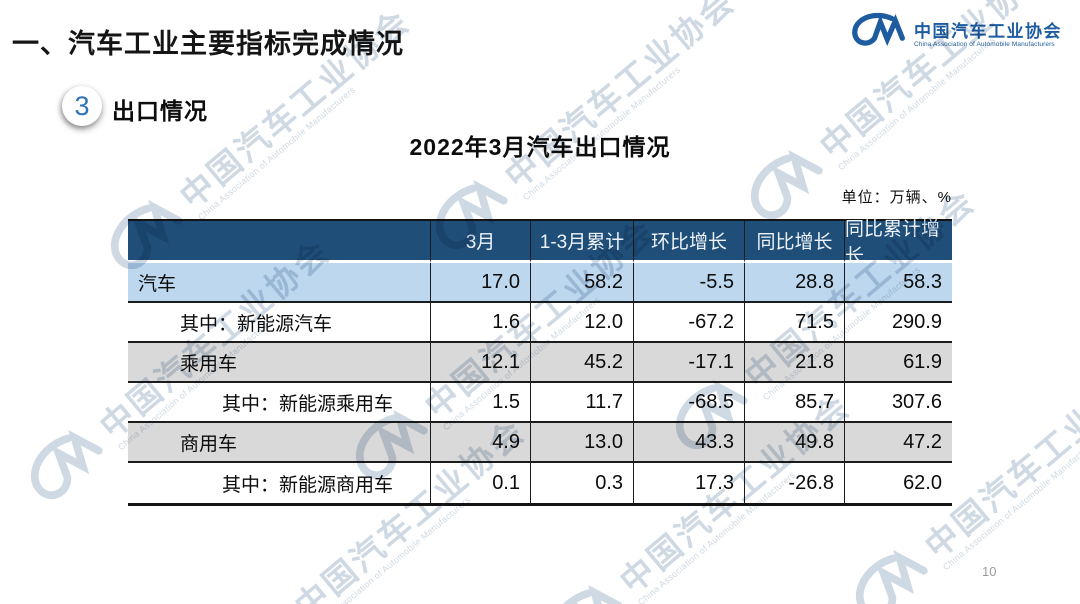 The image size is (1080, 604). I want to click on cell-value: 62.0, so click(898, 483).